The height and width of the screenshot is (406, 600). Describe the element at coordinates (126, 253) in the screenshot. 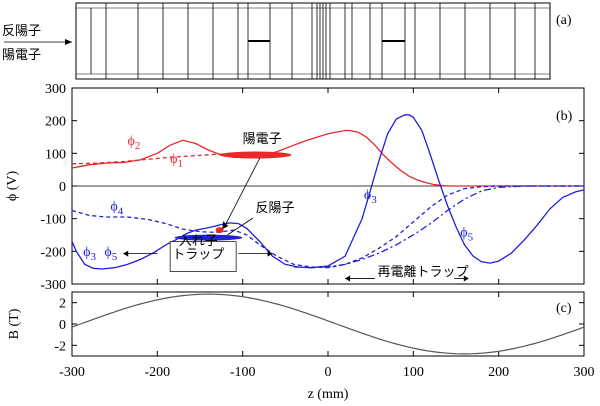

I see `nested-trap-arrowhead-left` at that location.